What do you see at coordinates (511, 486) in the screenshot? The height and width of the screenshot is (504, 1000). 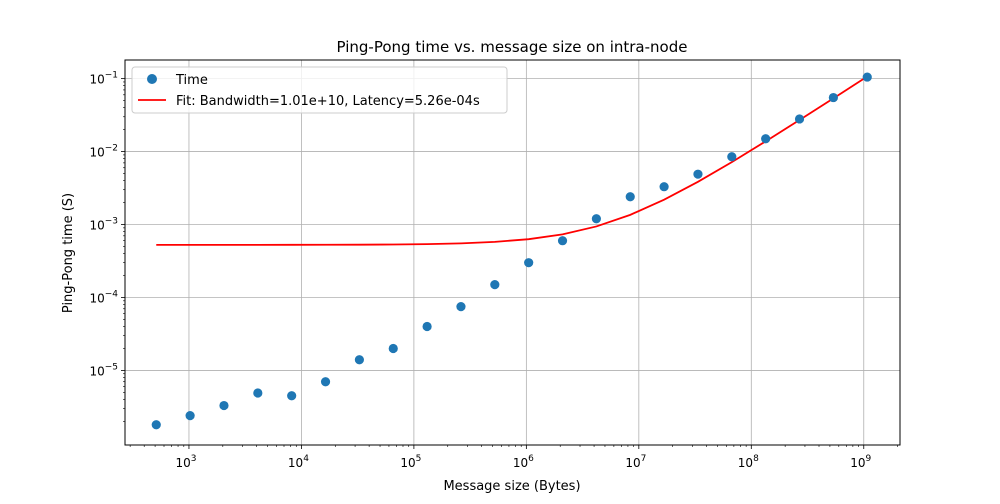 I see `x-axis-label: Message size (Bytes)` at bounding box center [511, 486].